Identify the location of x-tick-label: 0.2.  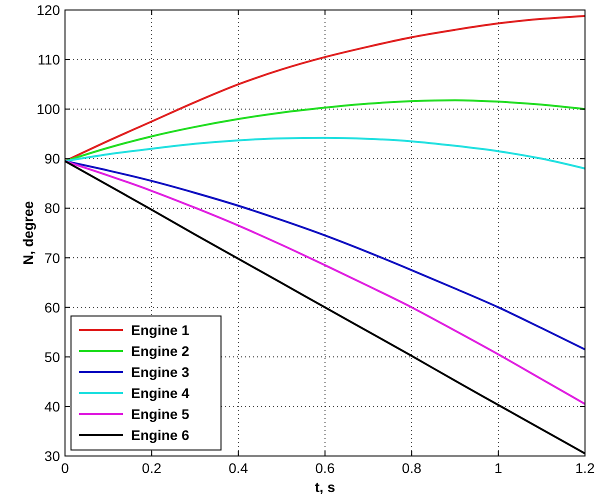
(152, 468).